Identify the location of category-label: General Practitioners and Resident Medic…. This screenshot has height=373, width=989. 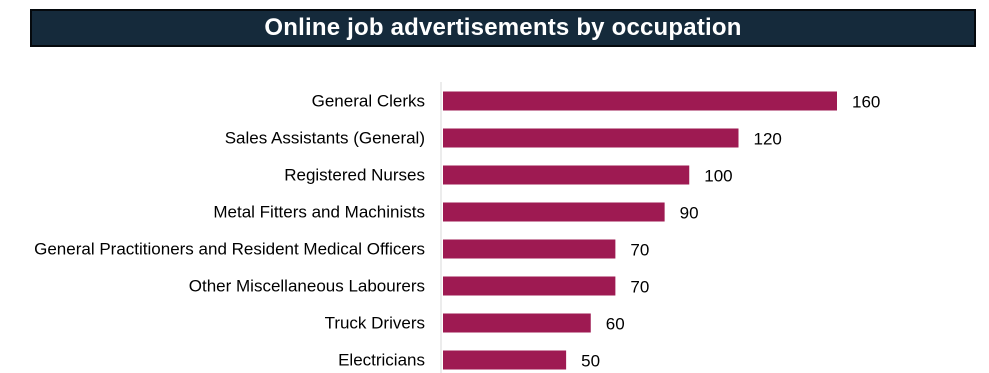
(229, 249).